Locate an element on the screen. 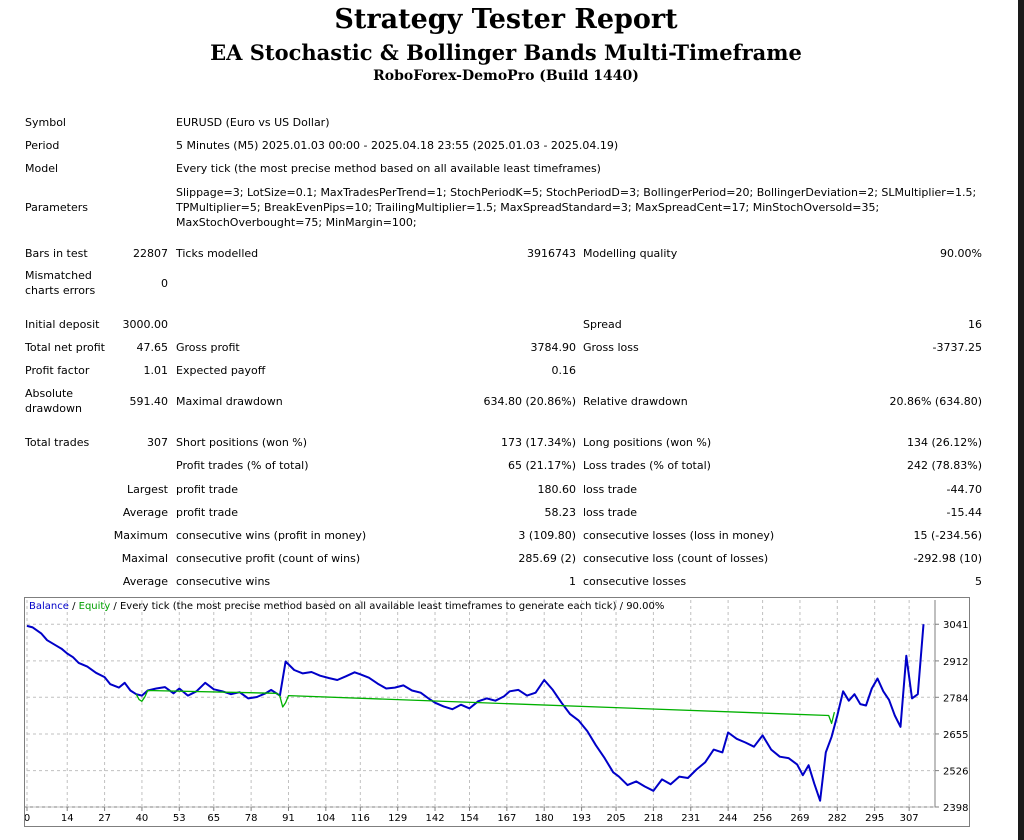 Image resolution: width=1024 pixels, height=840 pixels. legend-equity: Equity is located at coordinates (94, 606).